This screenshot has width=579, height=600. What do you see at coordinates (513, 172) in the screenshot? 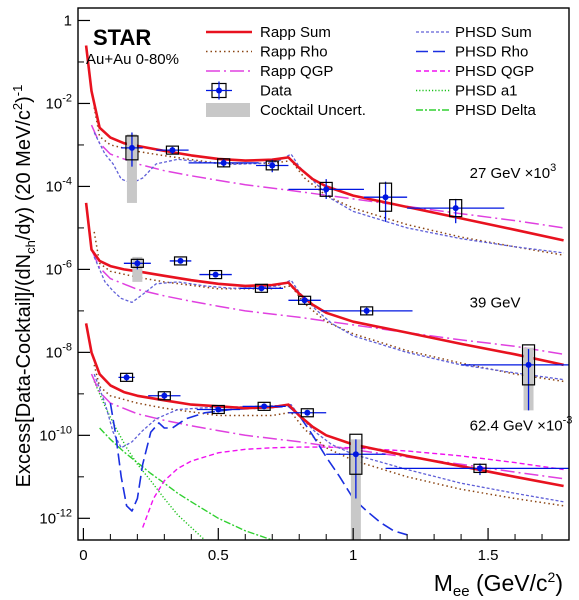
I see `energy-annotation: 27 GeV ×103` at bounding box center [513, 172].